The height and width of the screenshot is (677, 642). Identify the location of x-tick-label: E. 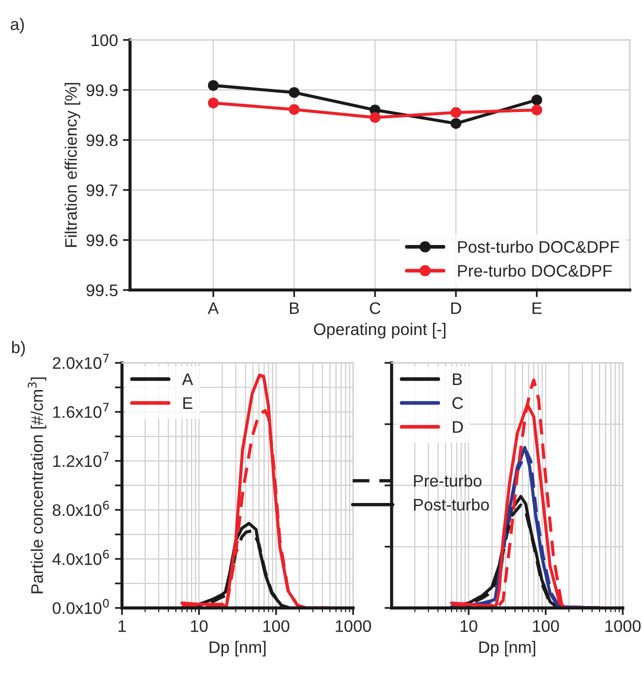
(537, 308).